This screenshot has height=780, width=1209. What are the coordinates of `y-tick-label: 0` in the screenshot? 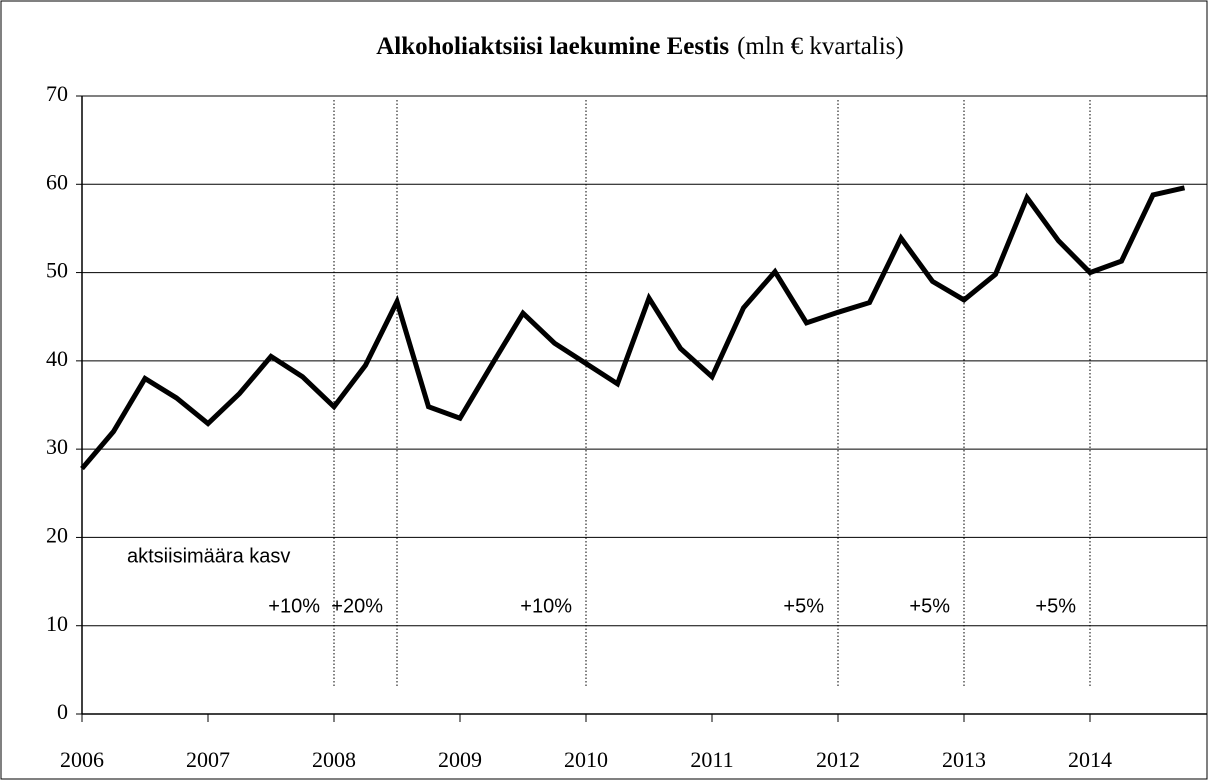 It's located at (62, 711).